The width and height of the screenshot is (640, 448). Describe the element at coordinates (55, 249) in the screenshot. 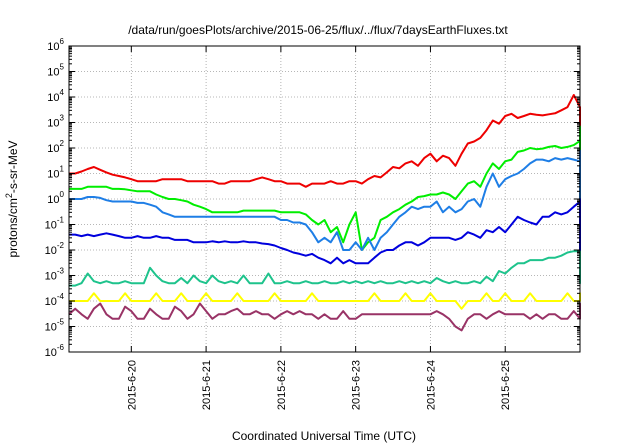

I see `y-tick-label: 10⁻²` at that location.